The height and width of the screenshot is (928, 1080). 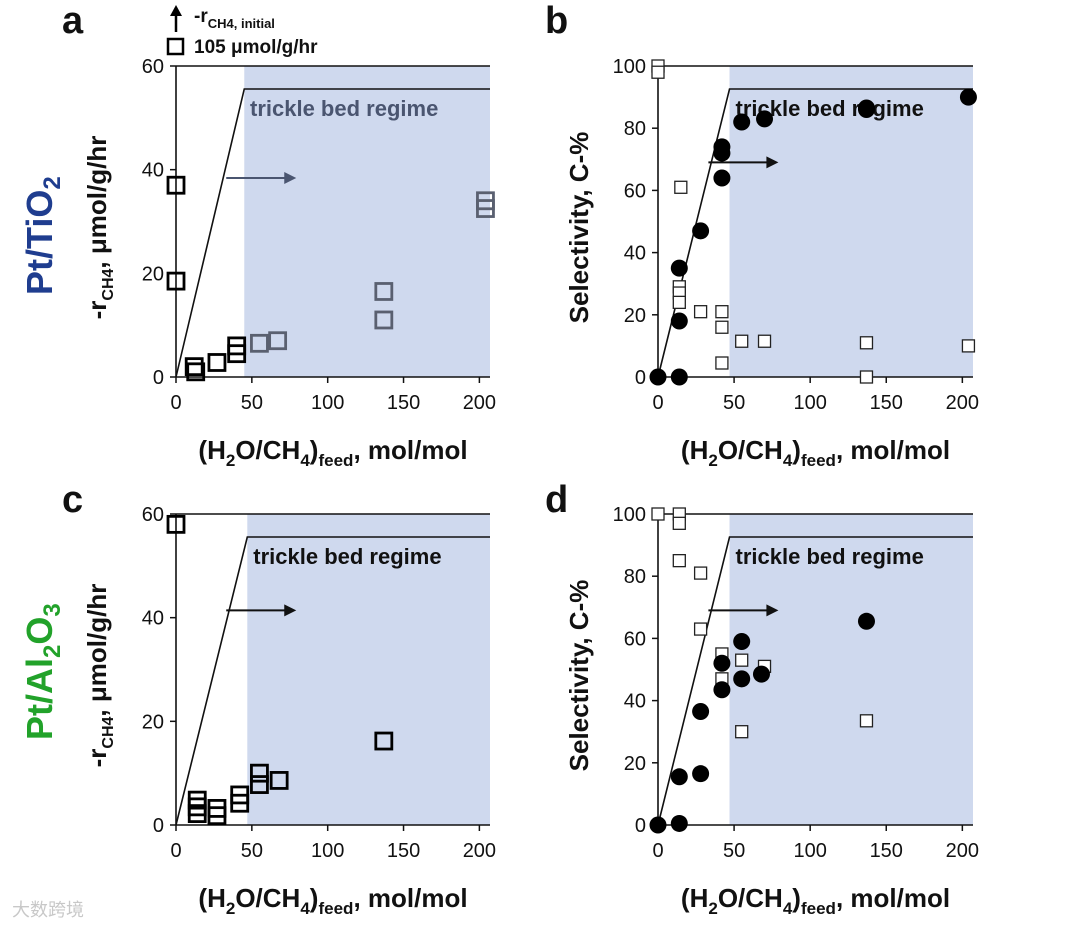 I want to click on y-axis-title: -rCH4, μmol/g/hr, so click(x=99, y=228).